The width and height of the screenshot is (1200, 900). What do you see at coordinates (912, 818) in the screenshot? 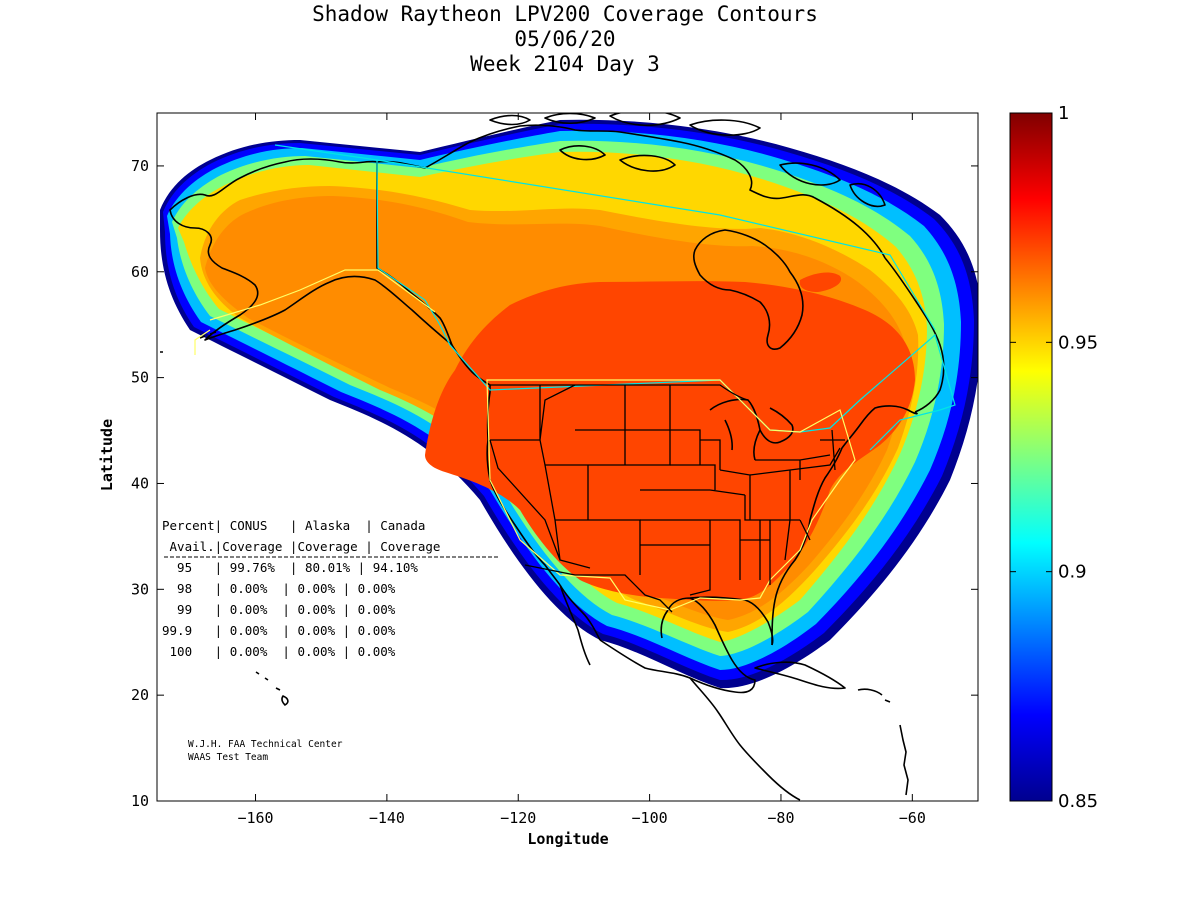
I see `x-tick-label: −60` at bounding box center [912, 818].